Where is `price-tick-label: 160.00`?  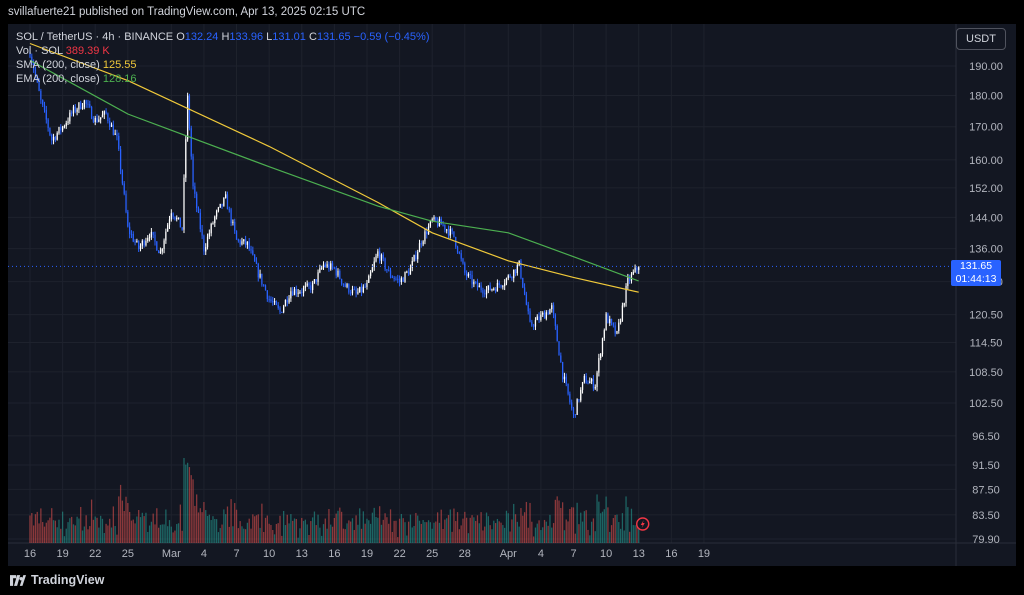 price-tick-label: 160.00 is located at coordinates (986, 161).